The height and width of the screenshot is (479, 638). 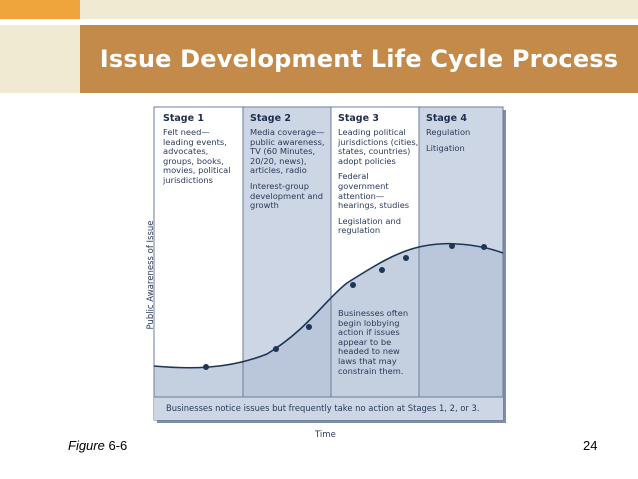 What do you see at coordinates (278, 160) in the screenshot?
I see `stage-2-line: 20/20, news),` at bounding box center [278, 160].